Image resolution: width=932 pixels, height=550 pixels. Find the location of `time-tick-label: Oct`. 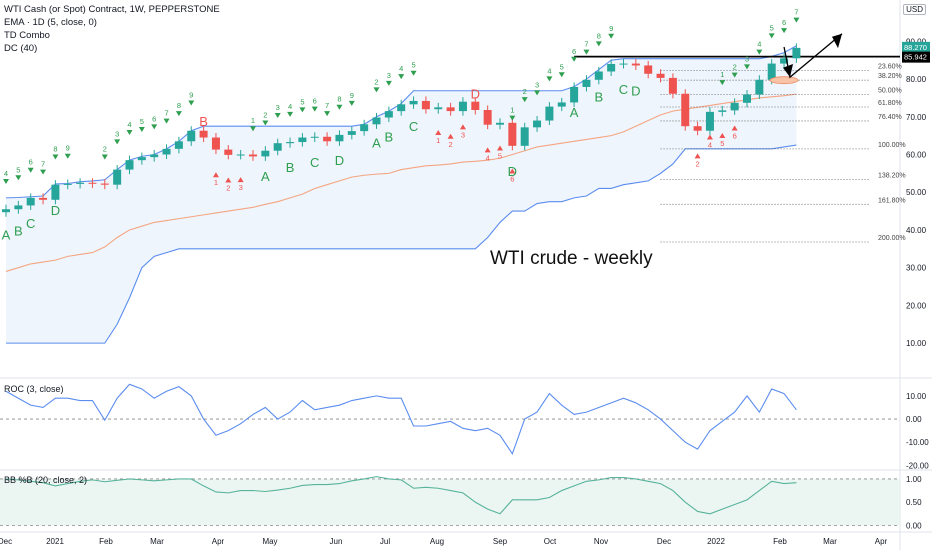

time-tick-label: Oct is located at coordinates (550, 541).